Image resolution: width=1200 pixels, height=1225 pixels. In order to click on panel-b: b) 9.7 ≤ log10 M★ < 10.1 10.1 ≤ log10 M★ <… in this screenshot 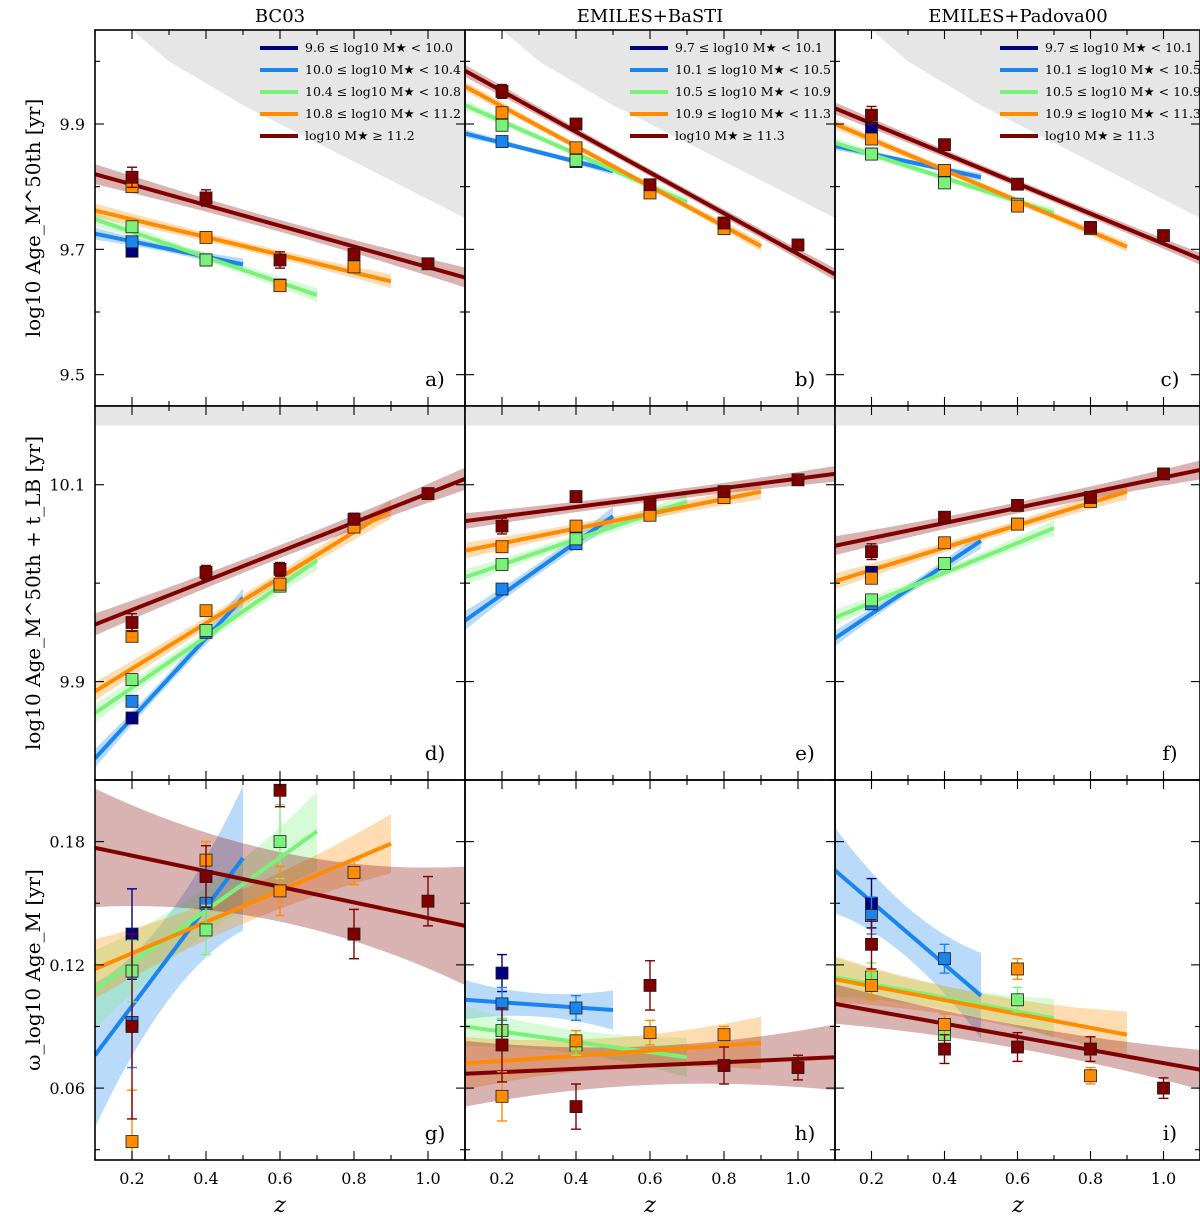, I will do `click(650, 218)`.